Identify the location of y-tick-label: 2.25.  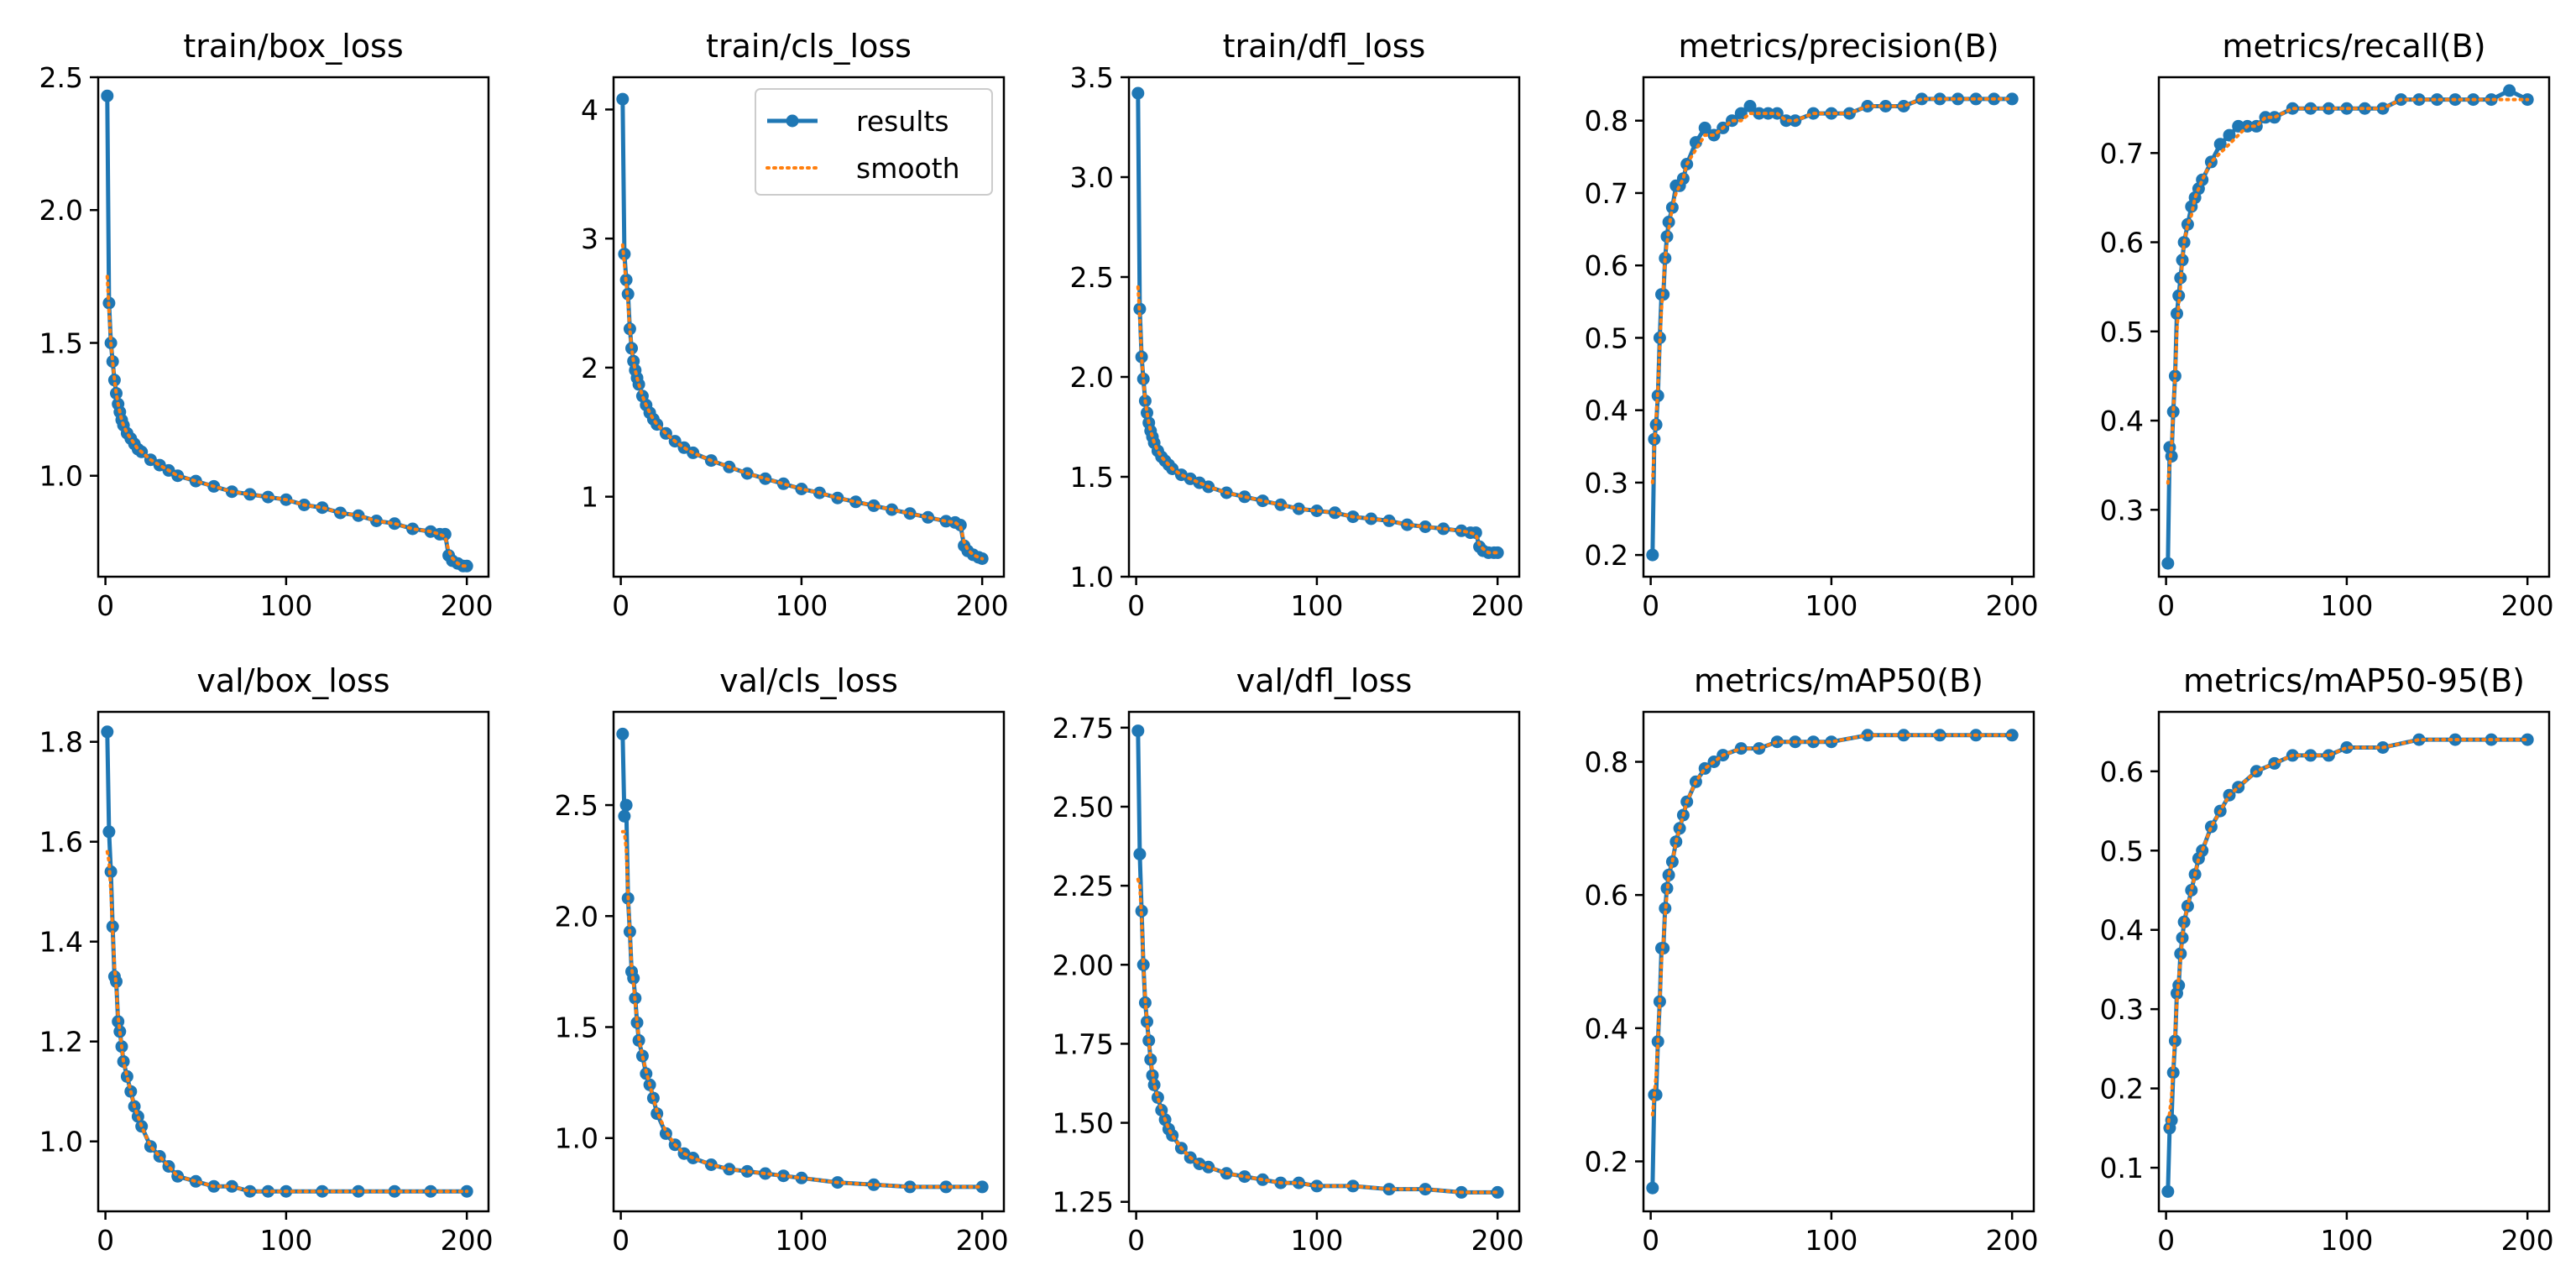
(1083, 886).